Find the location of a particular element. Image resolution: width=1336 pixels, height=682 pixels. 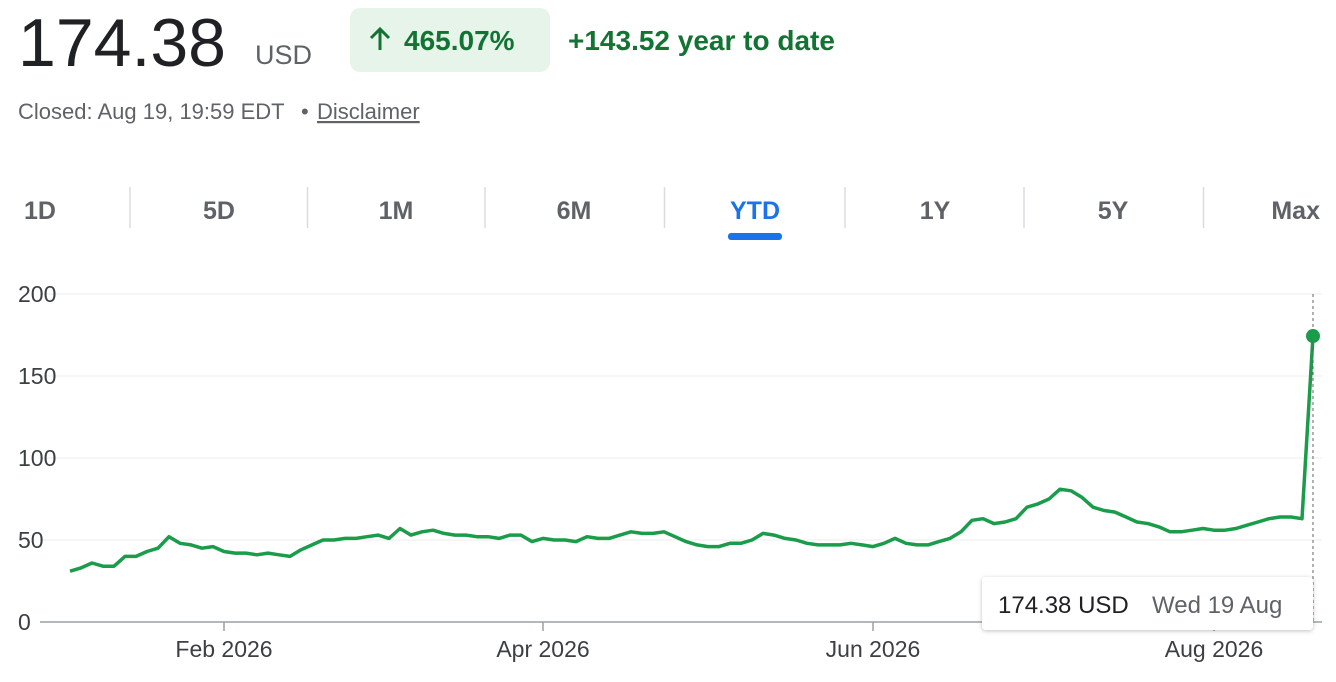

y-tick-label: 0 is located at coordinates (24, 622).